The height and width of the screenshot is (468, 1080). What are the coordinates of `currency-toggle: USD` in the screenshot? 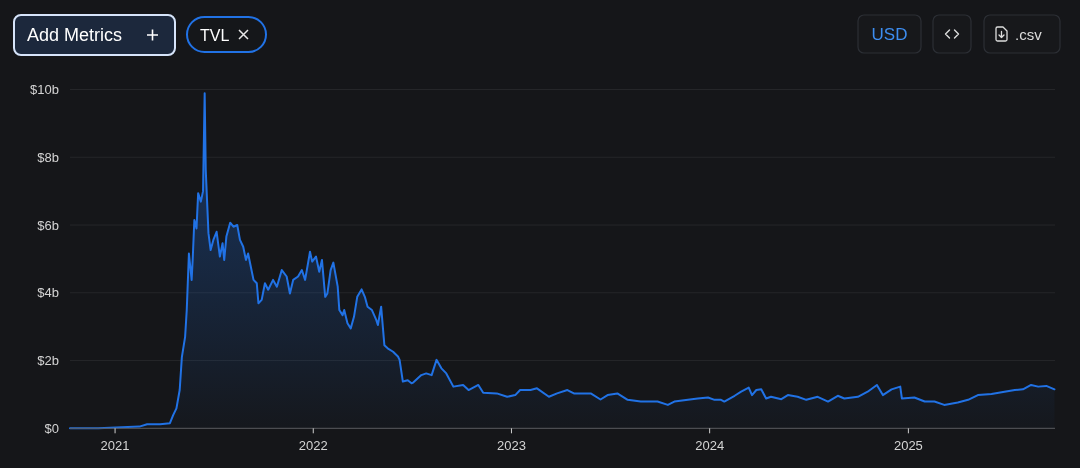 It's located at (889, 34).